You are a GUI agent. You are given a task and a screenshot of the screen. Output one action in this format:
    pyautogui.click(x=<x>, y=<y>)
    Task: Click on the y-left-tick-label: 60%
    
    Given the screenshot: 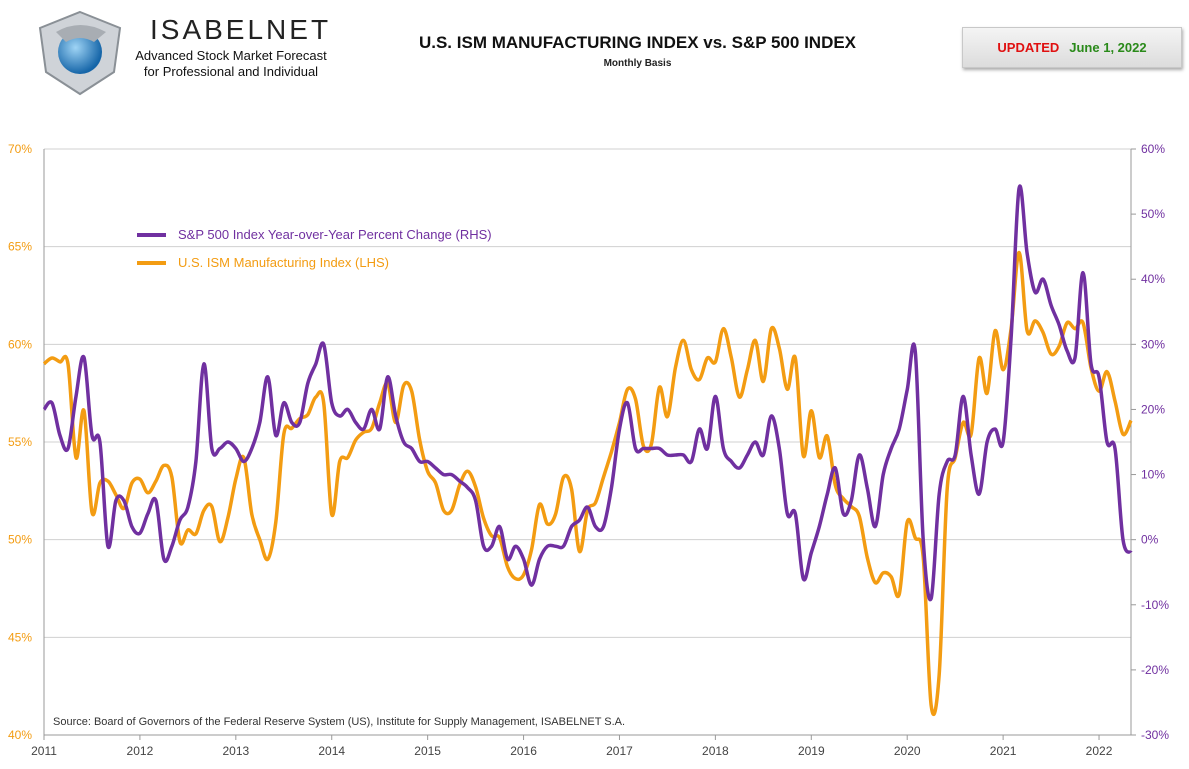 What is the action you would take?
    pyautogui.click(x=20, y=344)
    